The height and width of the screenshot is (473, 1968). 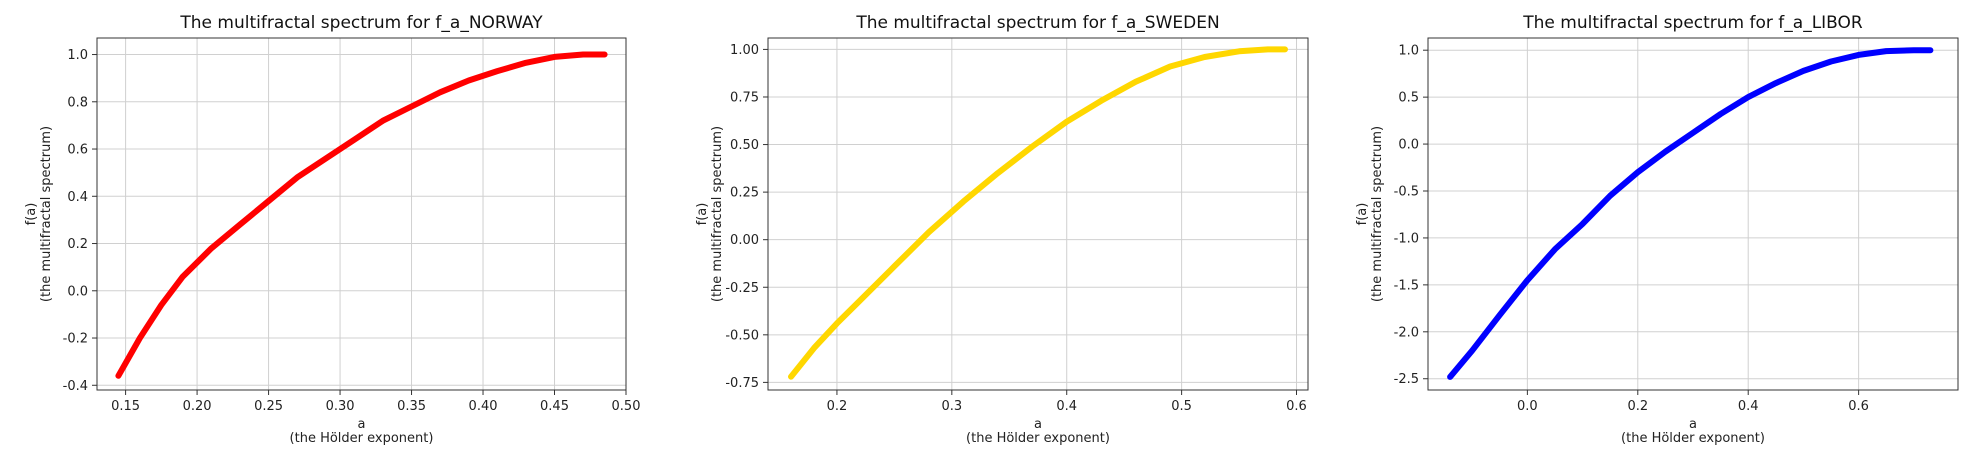 What do you see at coordinates (77, 150) in the screenshot?
I see `chart1-y-tick-label: 0.6` at bounding box center [77, 150].